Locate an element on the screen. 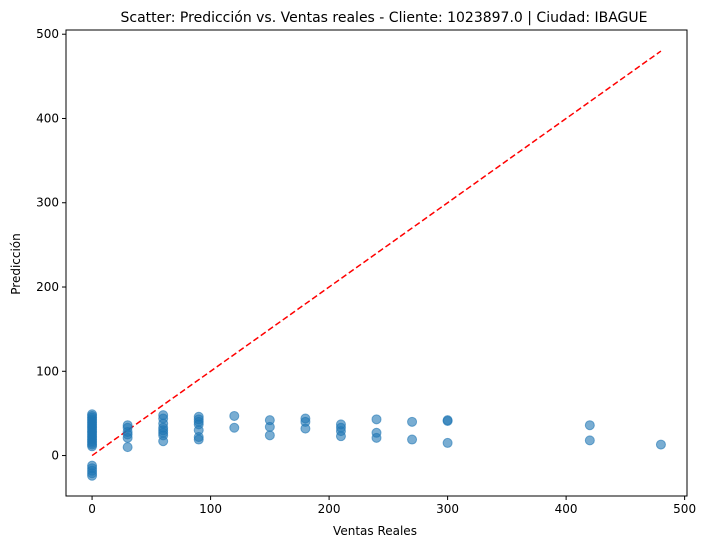 The image size is (704, 548). x-axis-label: Ventas Reales is located at coordinates (375, 531).